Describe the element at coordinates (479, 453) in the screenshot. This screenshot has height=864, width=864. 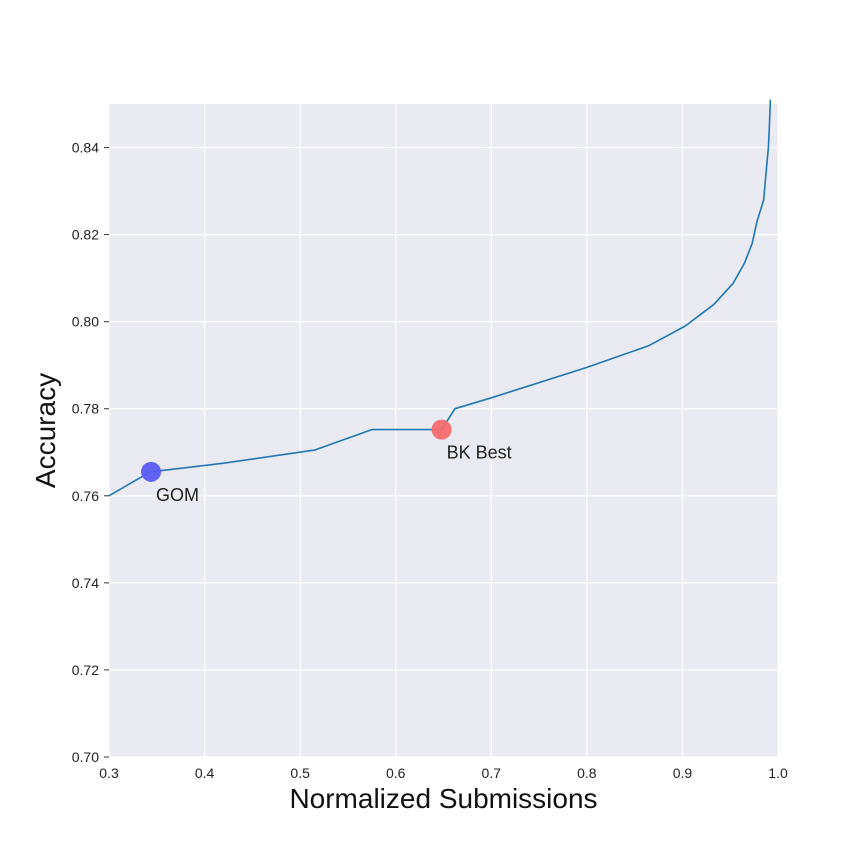
I see `annotation-label: BK Best` at that location.